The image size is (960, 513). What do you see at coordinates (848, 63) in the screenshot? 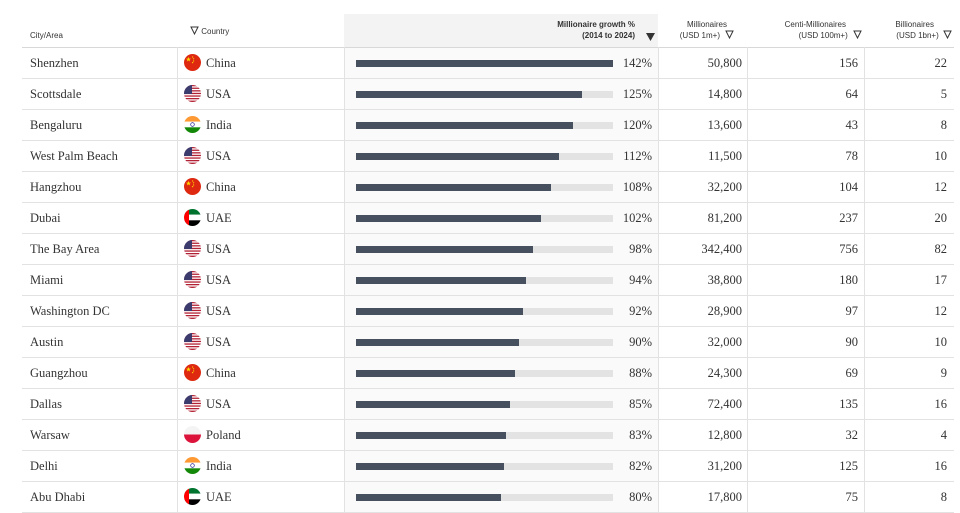
I see `centi-millionaires-cell: 156` at bounding box center [848, 63].